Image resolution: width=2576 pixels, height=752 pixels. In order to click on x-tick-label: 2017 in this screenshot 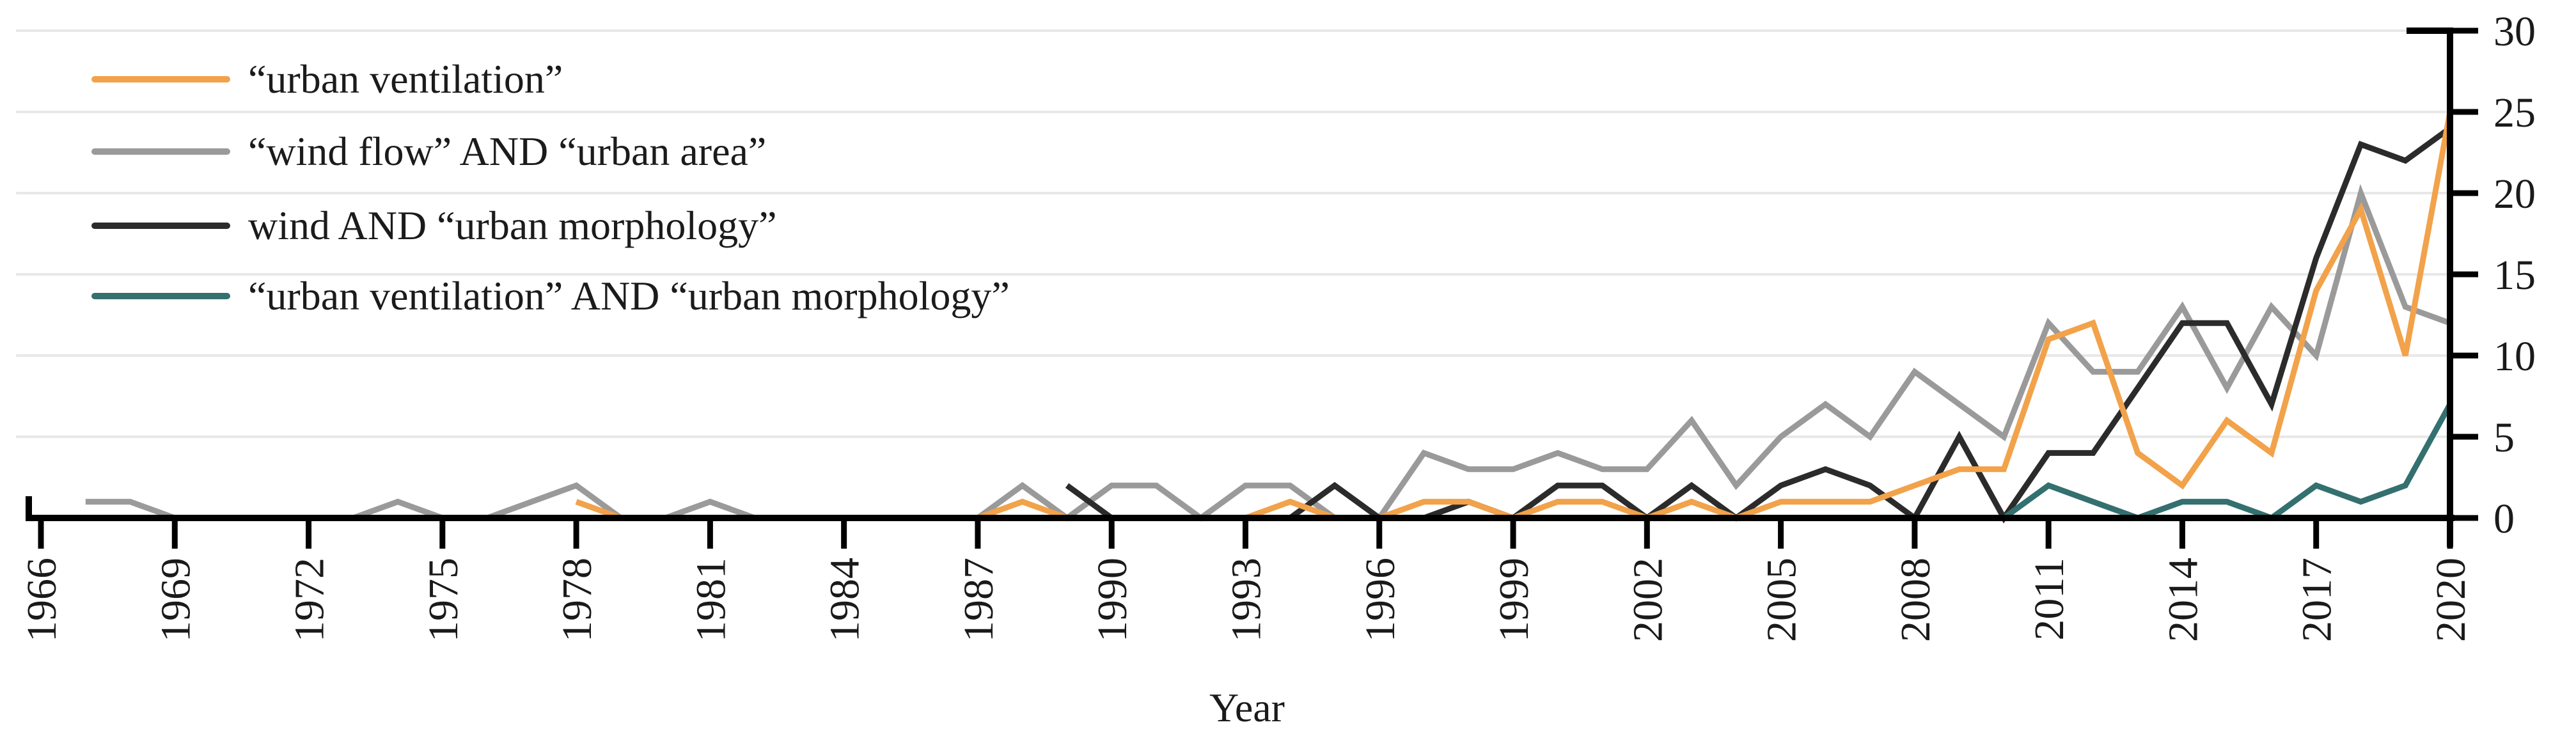, I will do `click(2317, 600)`.